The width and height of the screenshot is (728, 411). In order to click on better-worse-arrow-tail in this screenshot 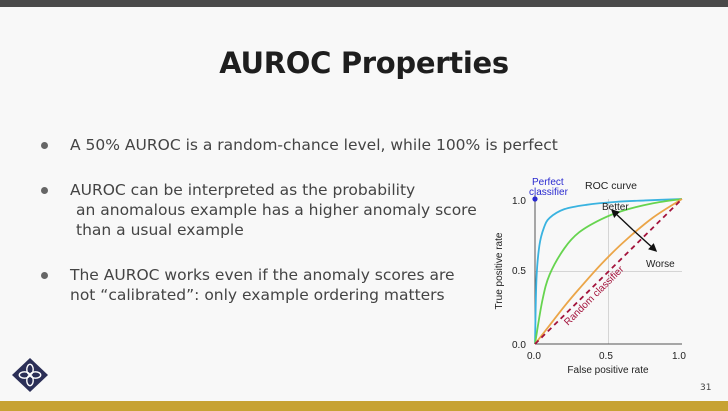, I will do `click(645, 240)`.